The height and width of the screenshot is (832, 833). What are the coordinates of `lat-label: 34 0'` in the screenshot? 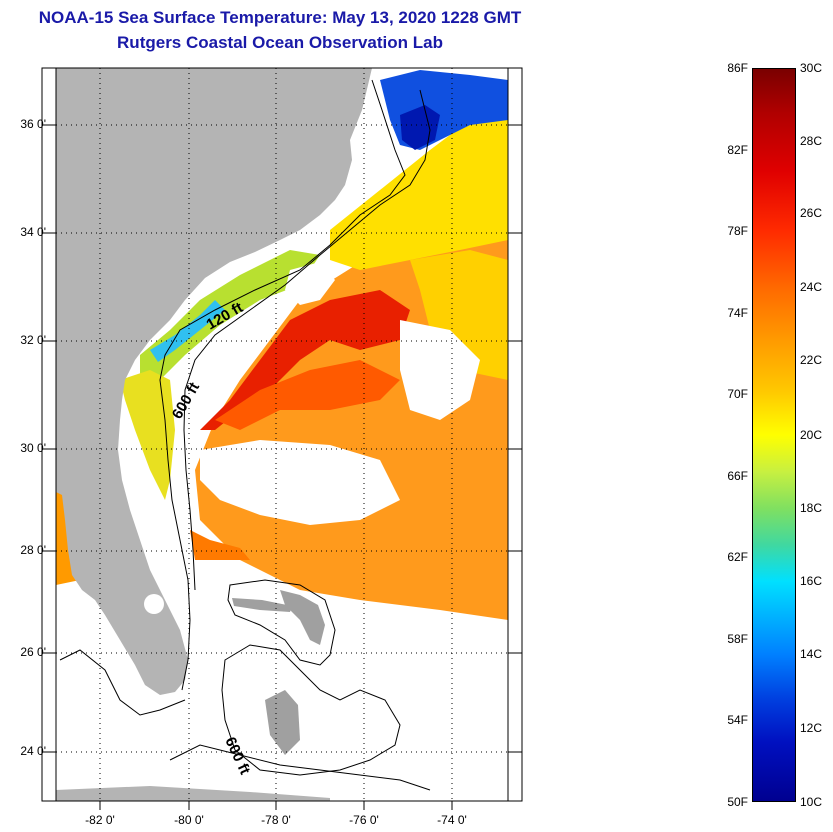 It's located at (33, 232).